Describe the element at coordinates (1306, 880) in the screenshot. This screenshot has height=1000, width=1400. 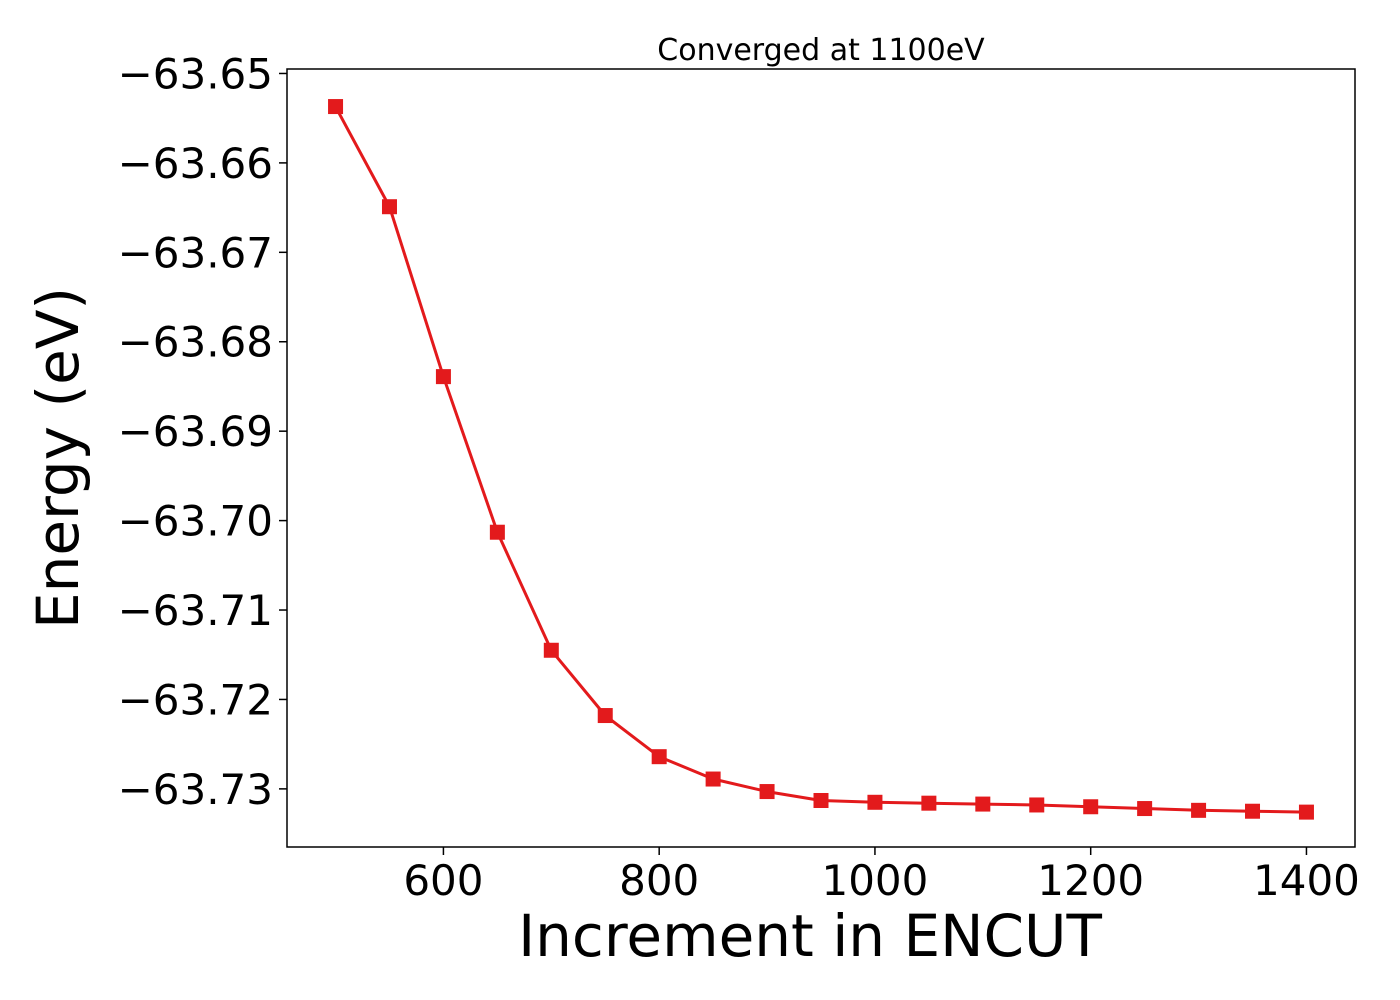
I see `x-tick-label: 1400` at that location.